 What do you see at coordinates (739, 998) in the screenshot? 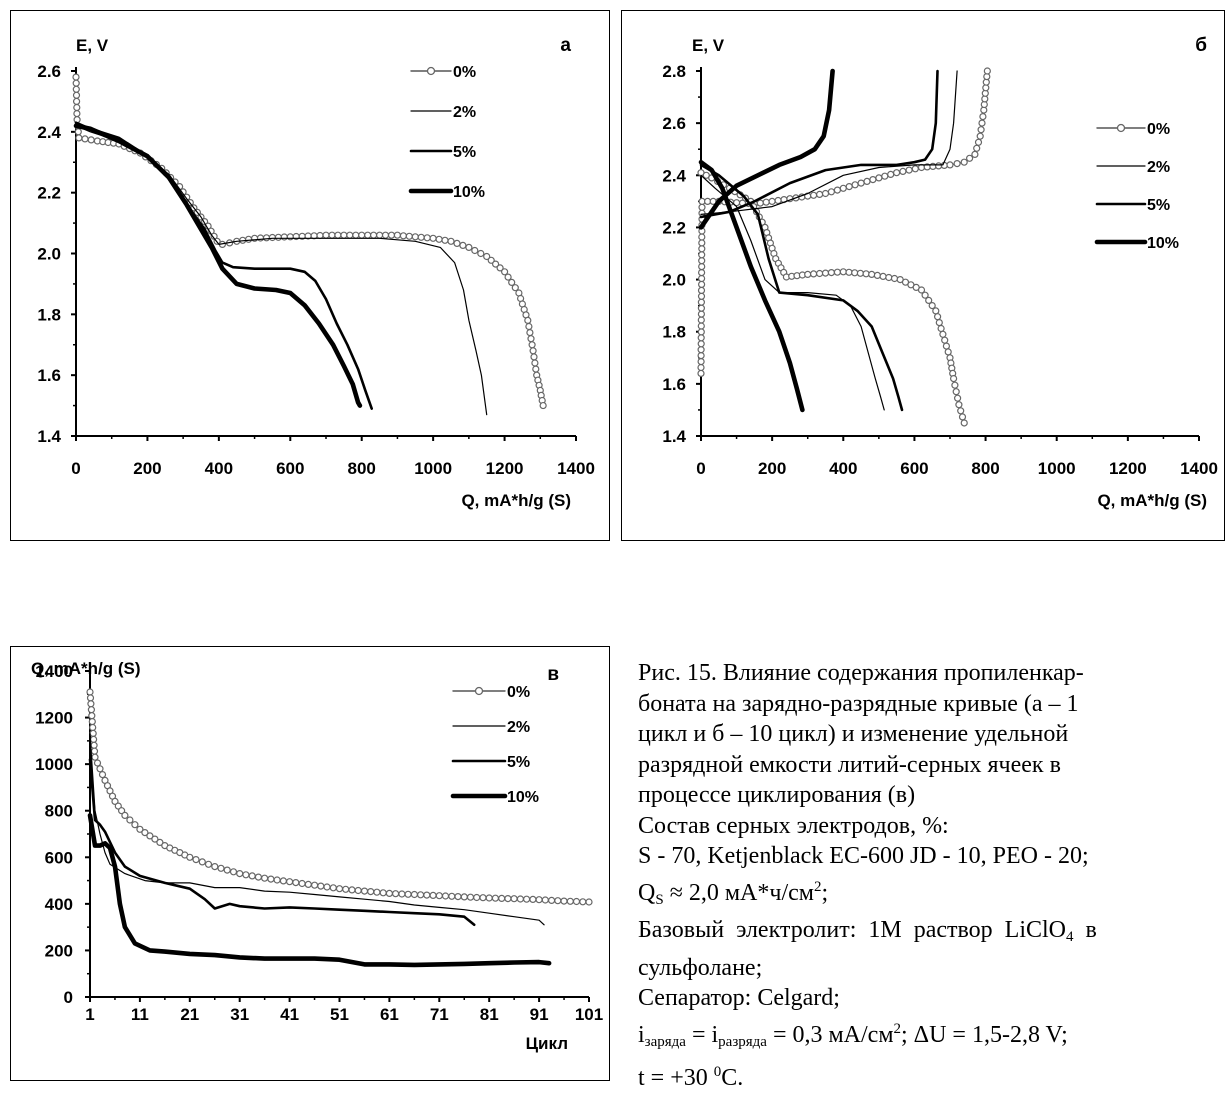
I see `caption-line: Сепаратор: Celgard;` at bounding box center [739, 998].